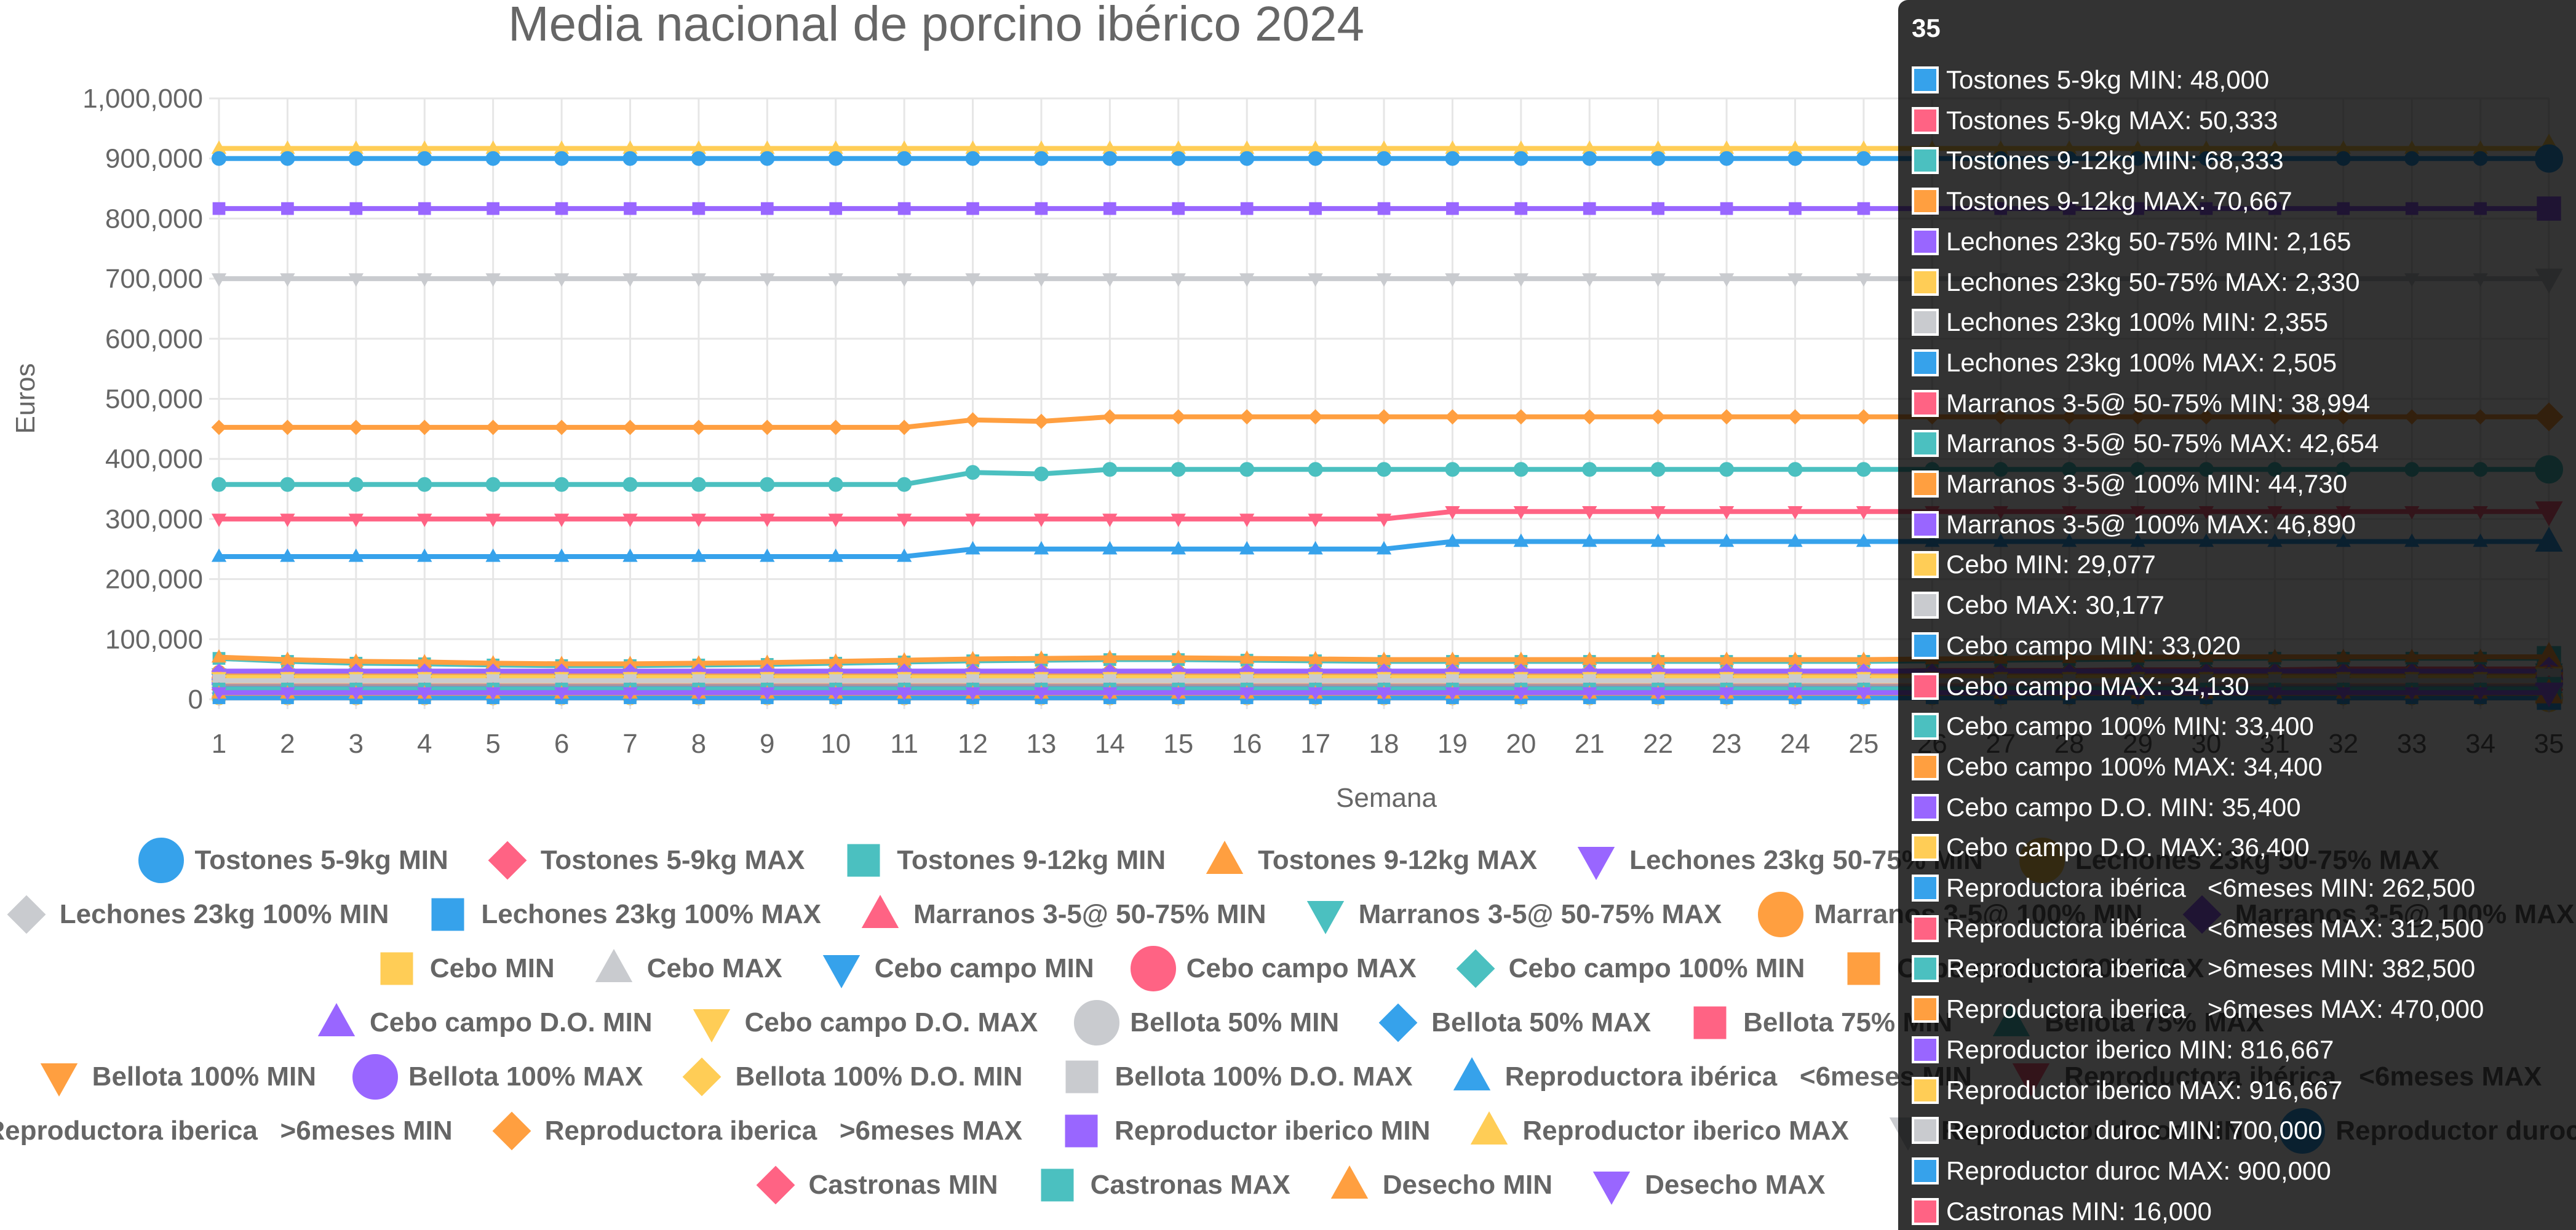 The image size is (2576, 1230). Describe the element at coordinates (1709, 1076) in the screenshot. I see `legend-item: Reproductora ibérica <6meses MIN` at that location.